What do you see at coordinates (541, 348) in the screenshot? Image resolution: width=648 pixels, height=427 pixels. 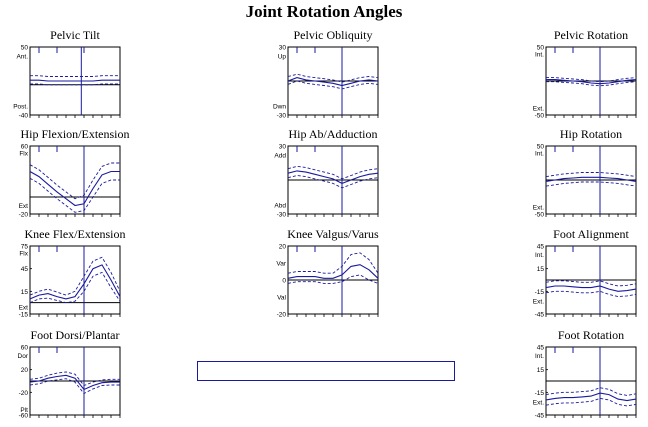 I see `foot-rotation-ytick-0: 45` at bounding box center [541, 348].